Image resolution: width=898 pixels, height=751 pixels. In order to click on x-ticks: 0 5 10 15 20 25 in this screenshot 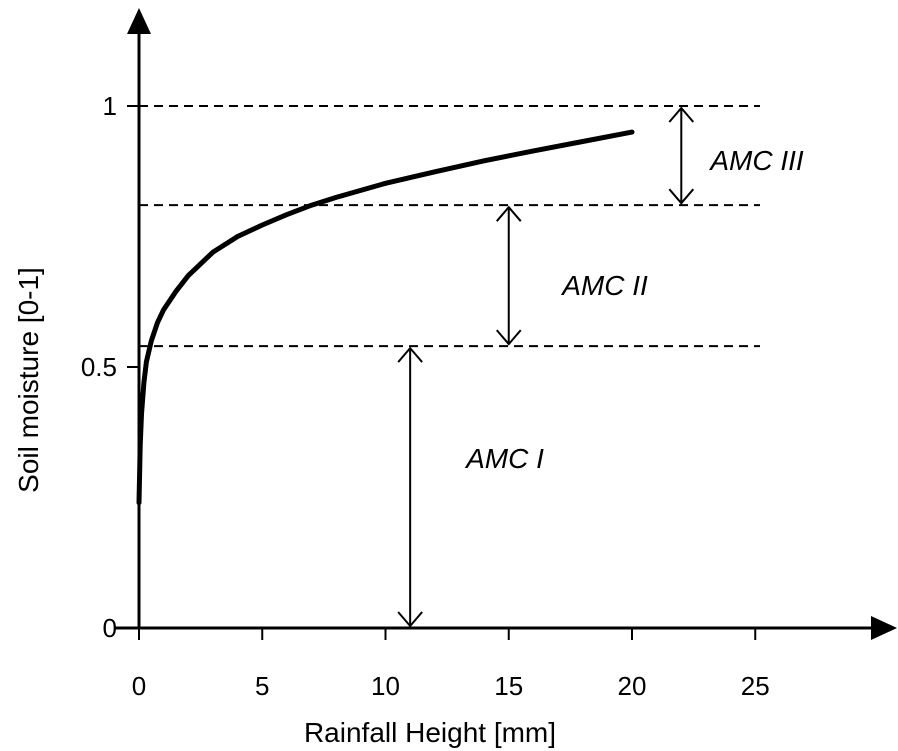, I will do `click(451, 664)`.